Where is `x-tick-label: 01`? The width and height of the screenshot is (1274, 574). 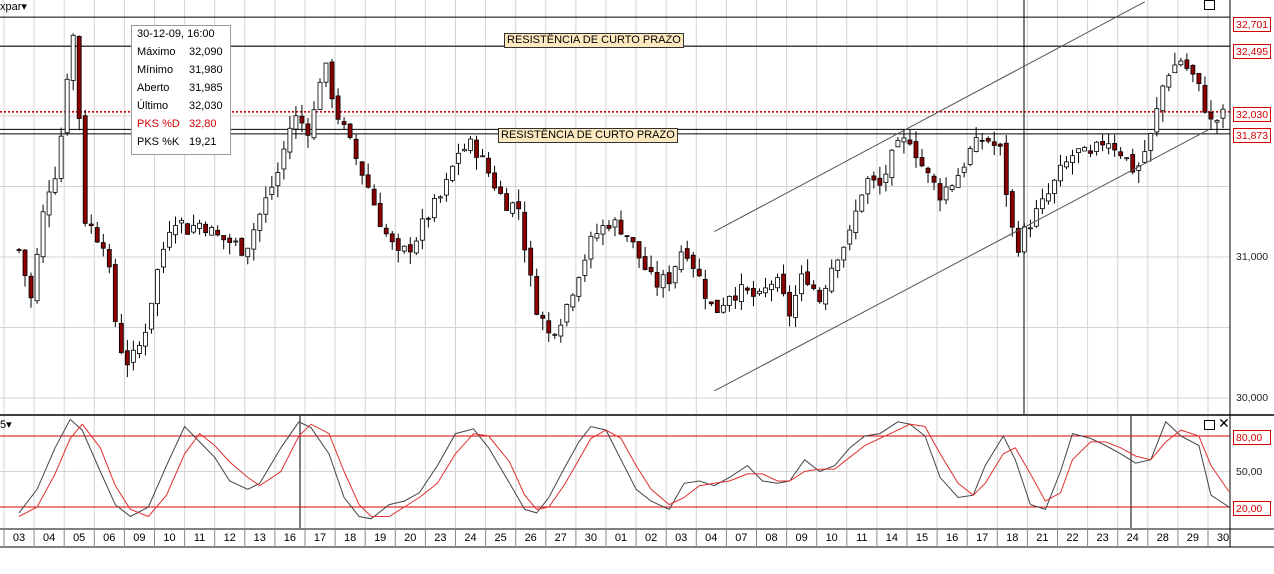 x-tick-label: 01 is located at coordinates (621, 538).